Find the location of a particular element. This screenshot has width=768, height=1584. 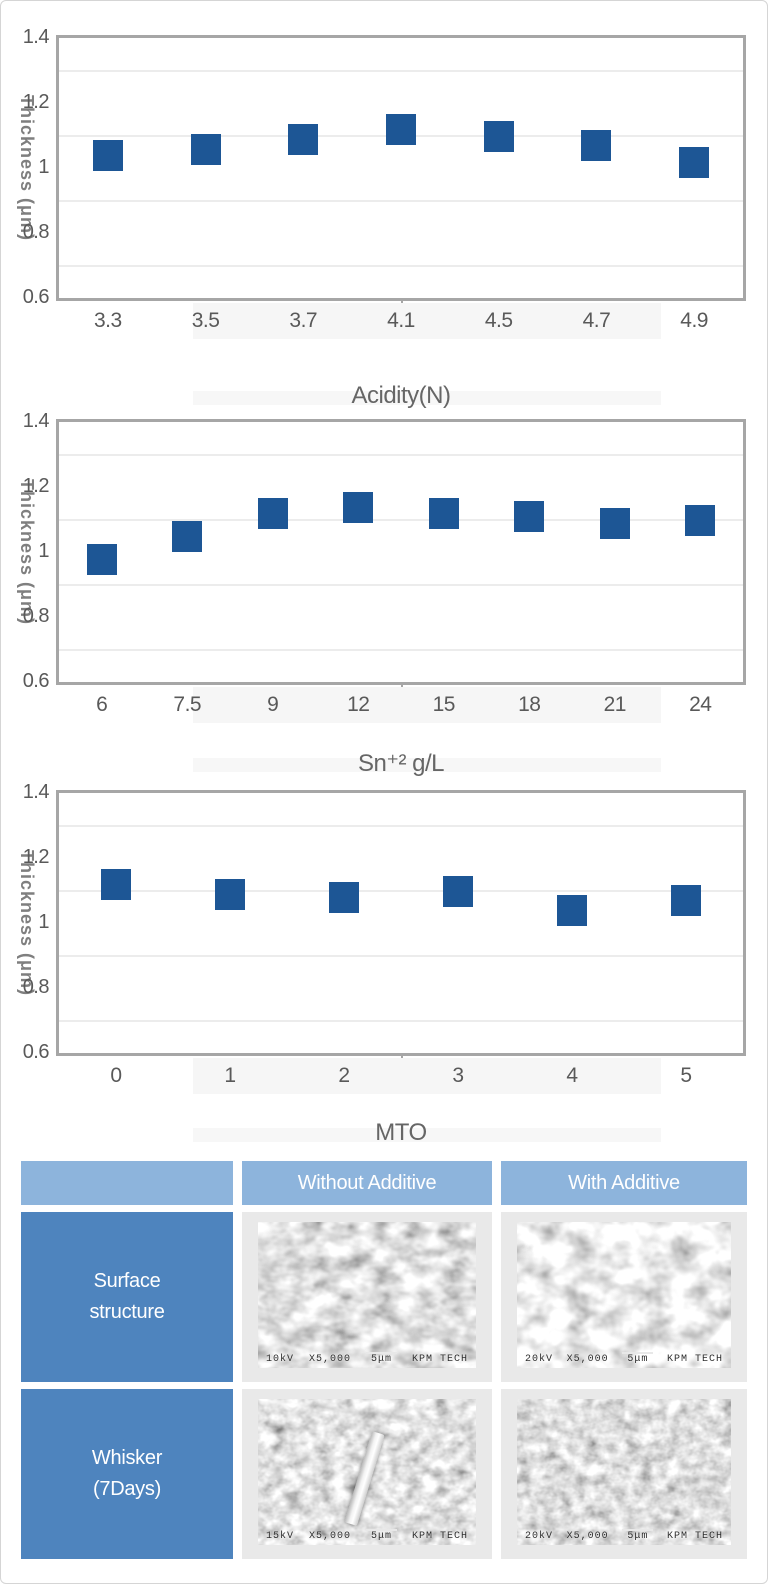

sem-cell-whisker-with: 20kV X5,000 5μm KPM TECH is located at coordinates (624, 1474).